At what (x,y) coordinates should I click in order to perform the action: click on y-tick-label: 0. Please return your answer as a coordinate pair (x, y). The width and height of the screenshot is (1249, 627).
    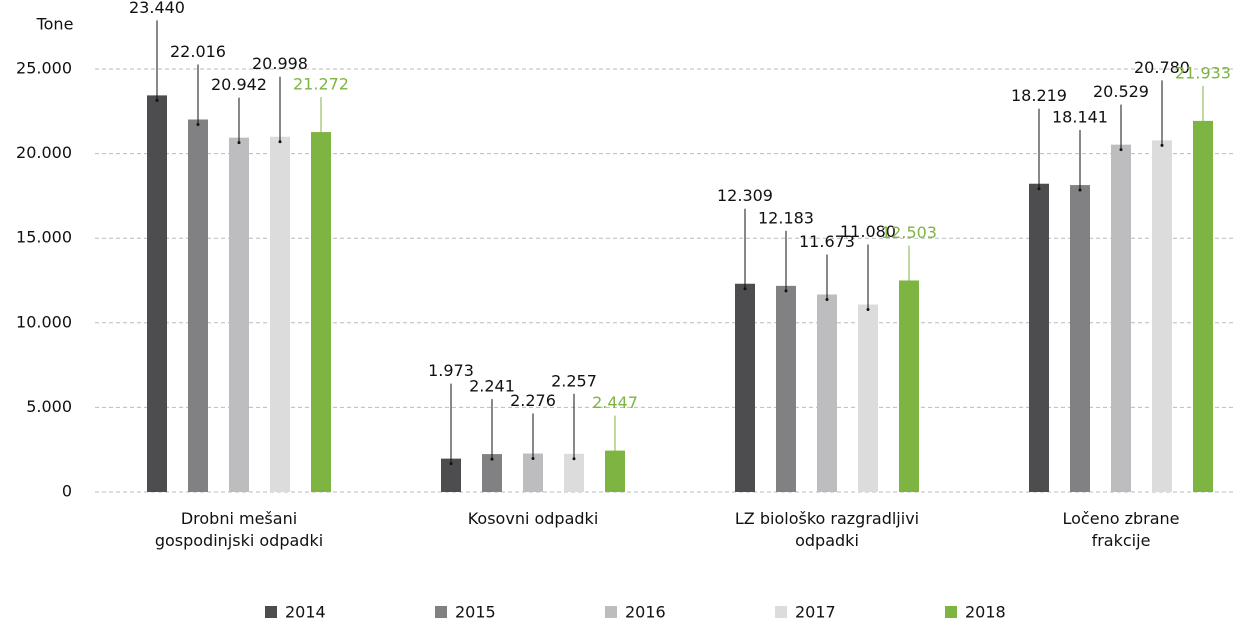
    Looking at the image, I should click on (67, 491).